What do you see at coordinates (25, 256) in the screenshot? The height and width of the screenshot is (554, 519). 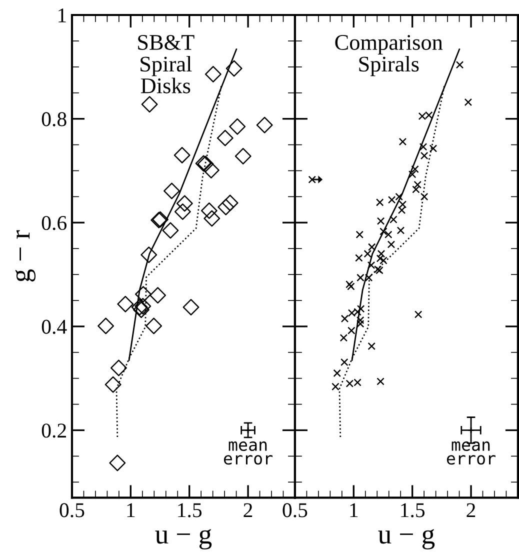 I see `y-axis-title: g − r` at bounding box center [25, 256].